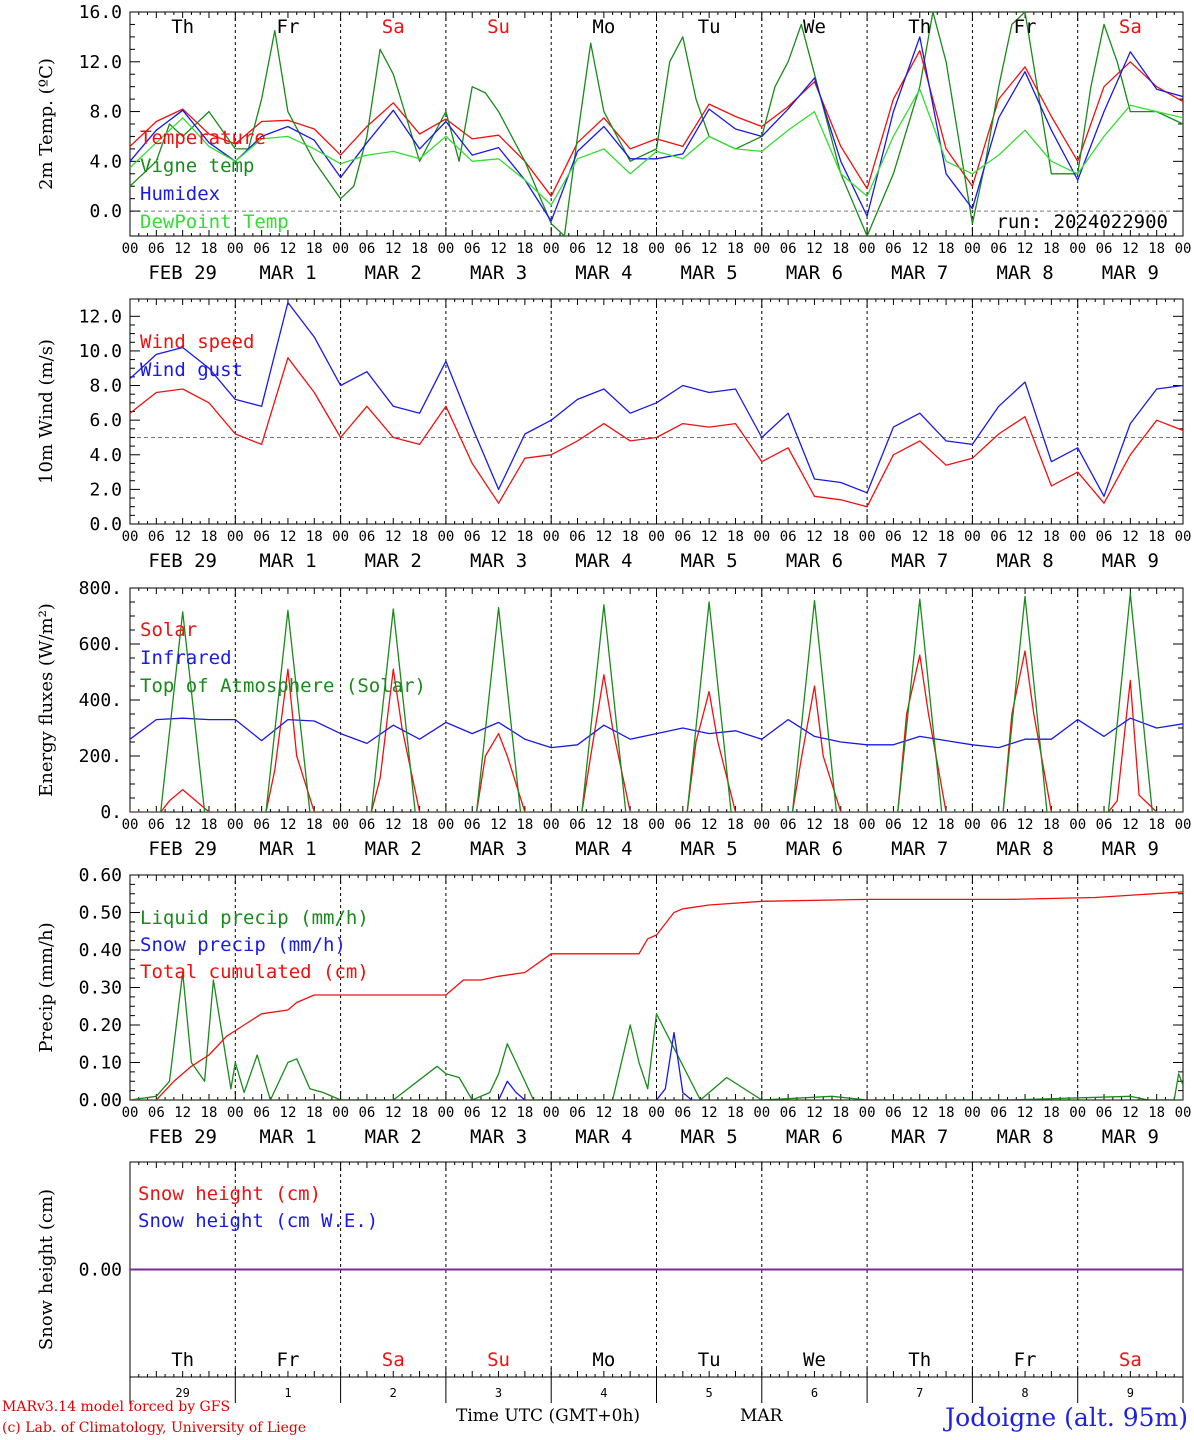 This screenshot has width=1194, height=1440. Describe the element at coordinates (100, 988) in the screenshot. I see `y-tick-label: 0.30` at that location.